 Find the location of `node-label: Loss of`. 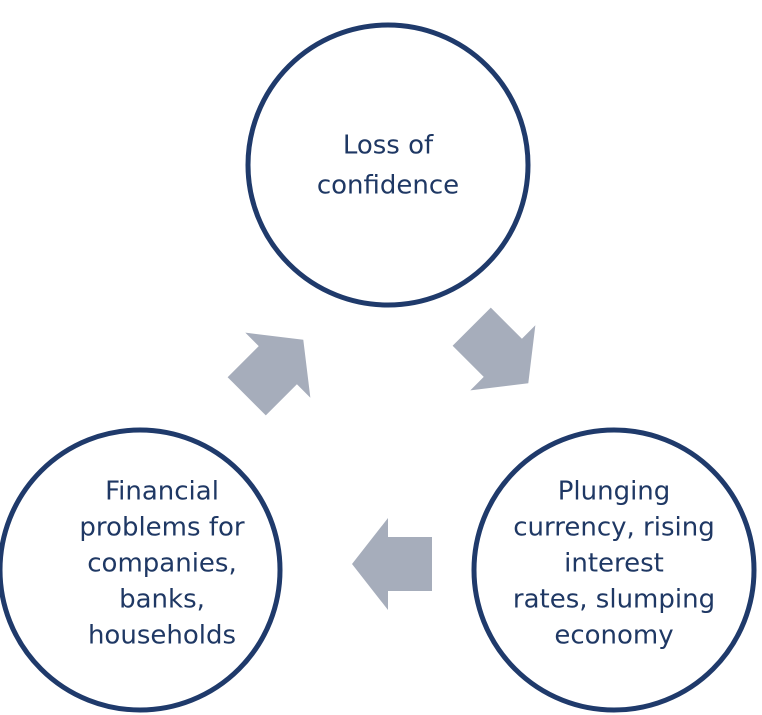

node-label: Loss of is located at coordinates (388, 146).